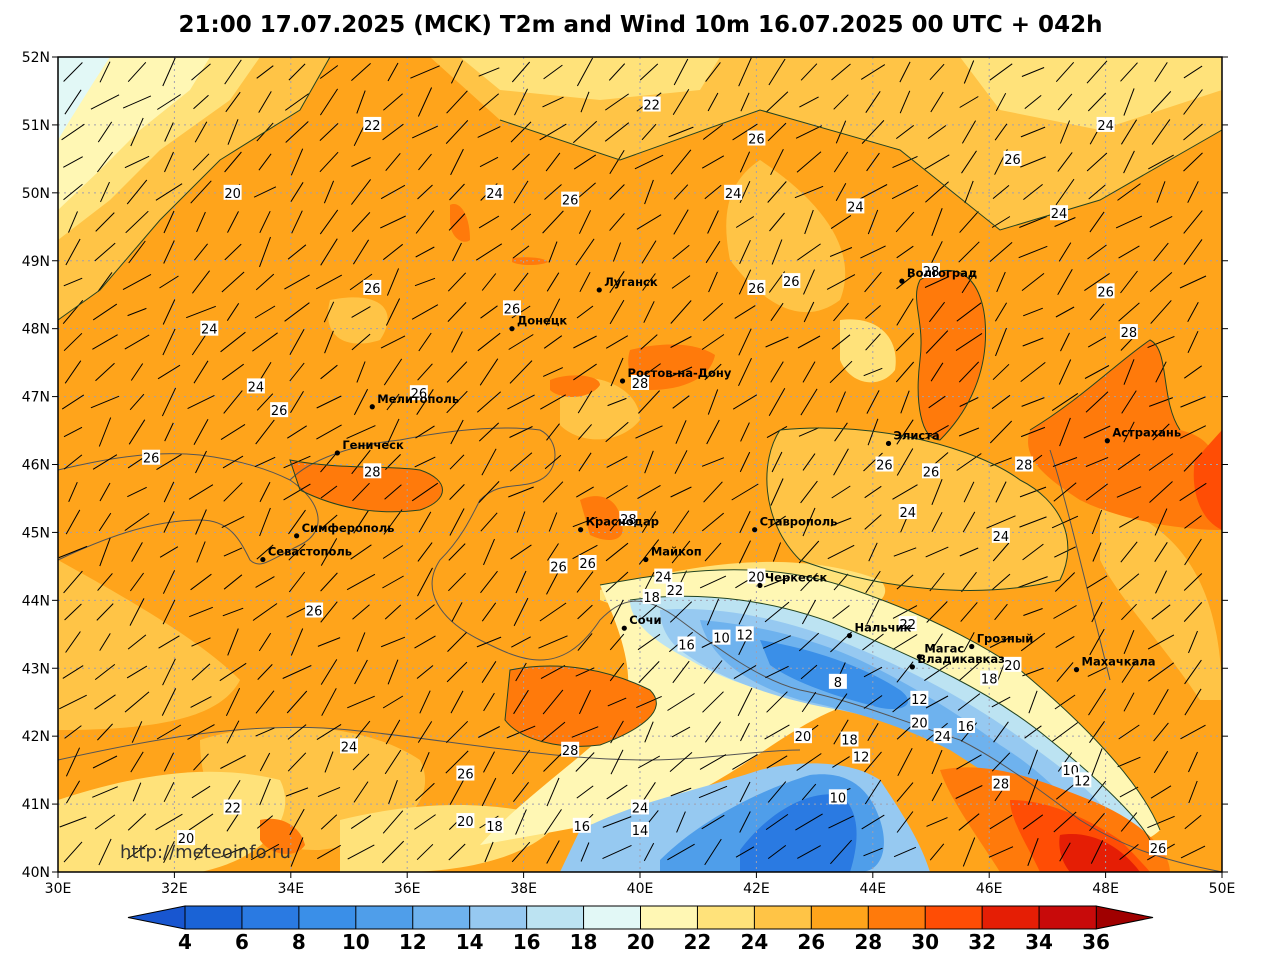 This screenshot has width=1281, height=963. Describe the element at coordinates (36, 398) in the screenshot. I see `lat-tick-label: 47N` at that location.